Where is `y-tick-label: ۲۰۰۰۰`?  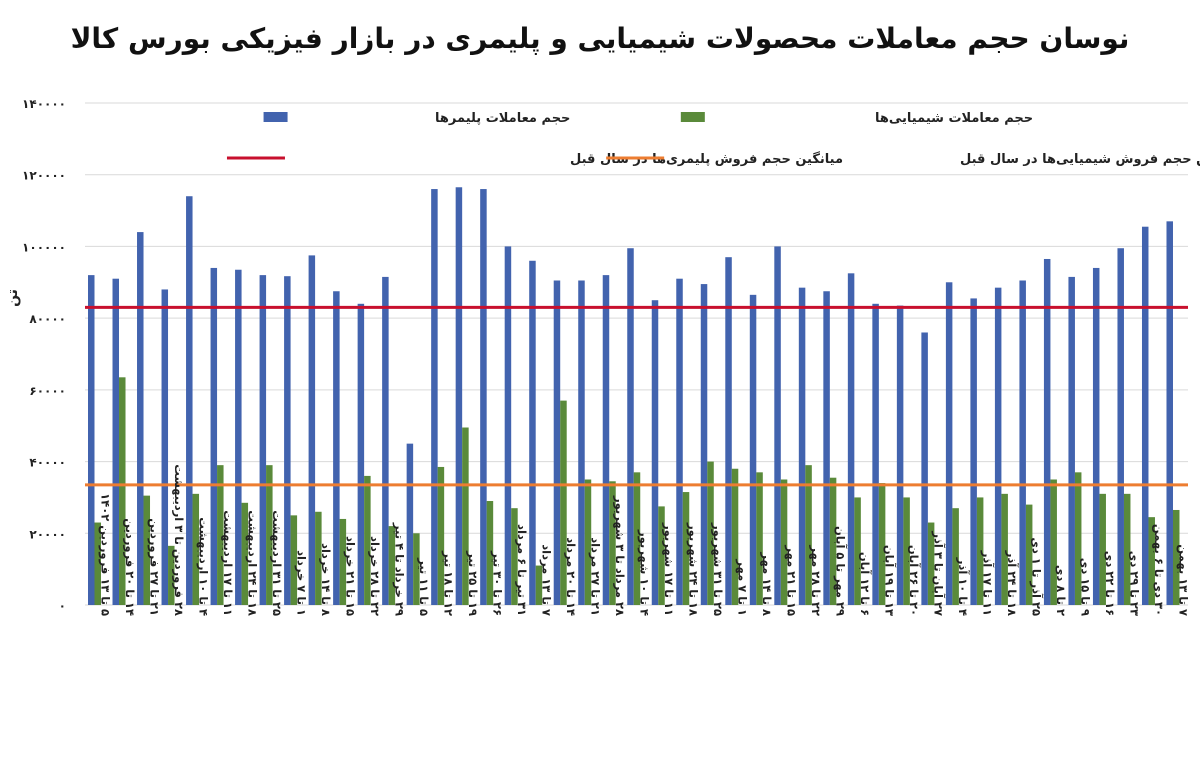 y-tick-label: ۲۰۰۰۰ is located at coordinates (47, 534).